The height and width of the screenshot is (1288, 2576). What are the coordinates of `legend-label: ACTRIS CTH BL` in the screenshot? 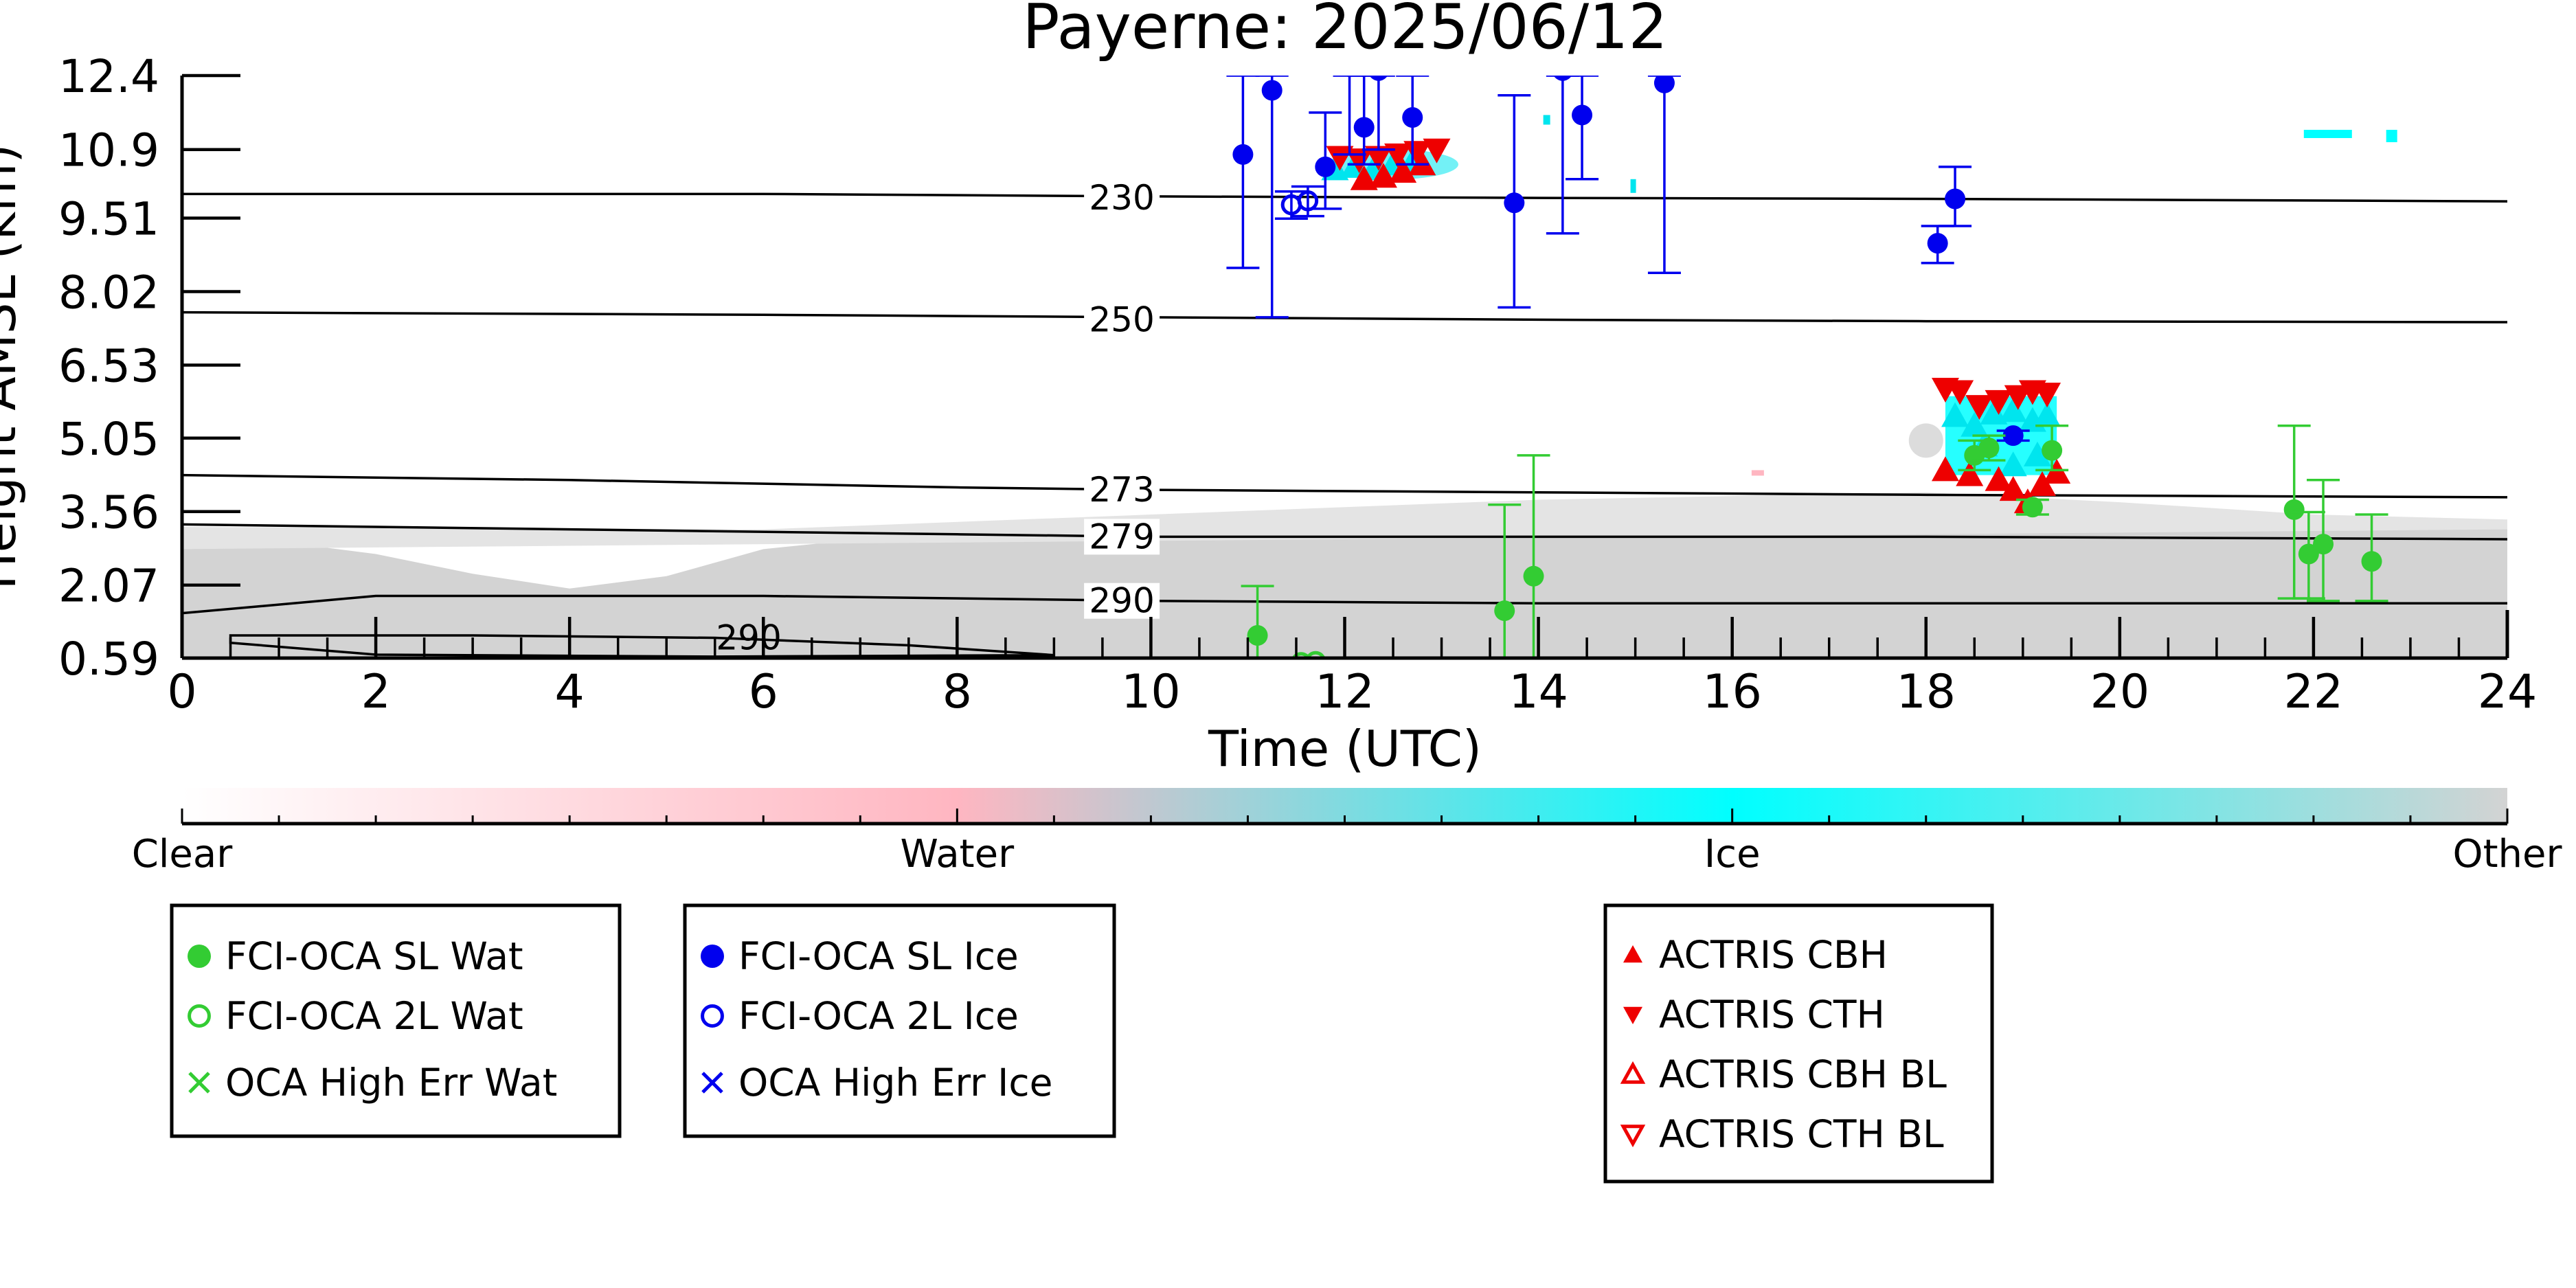 It's located at (1801, 1134).